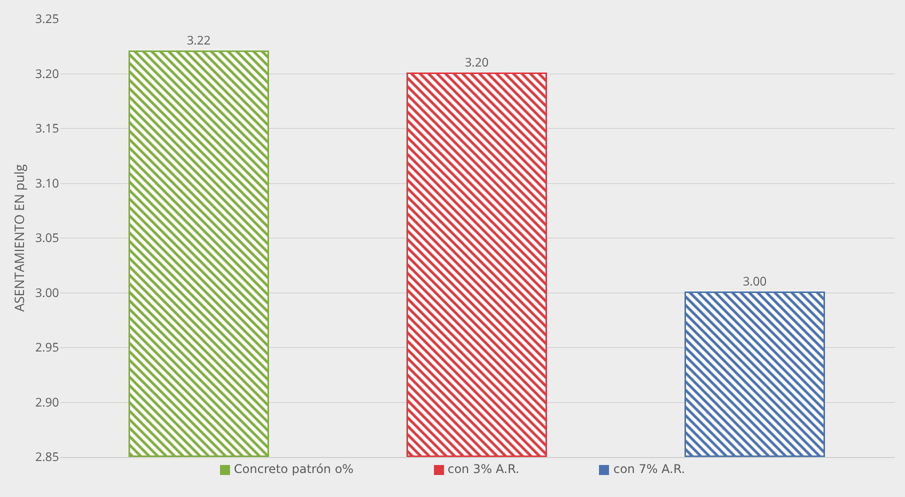 This screenshot has width=905, height=497. What do you see at coordinates (47, 183) in the screenshot?
I see `y-tick-label: 3.10` at bounding box center [47, 183].